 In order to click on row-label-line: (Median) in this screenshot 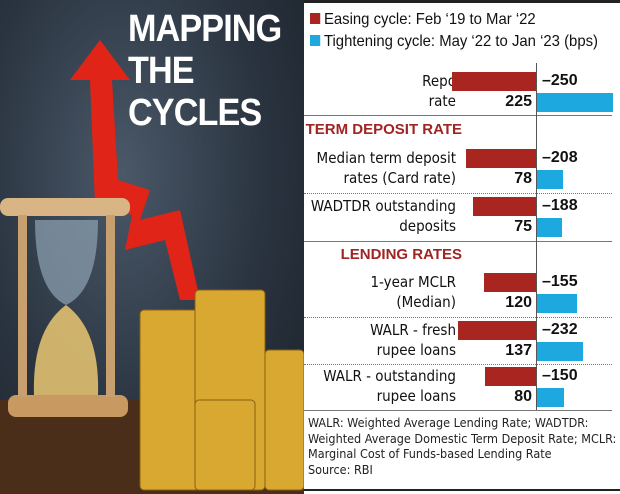, I will do `click(426, 302)`.